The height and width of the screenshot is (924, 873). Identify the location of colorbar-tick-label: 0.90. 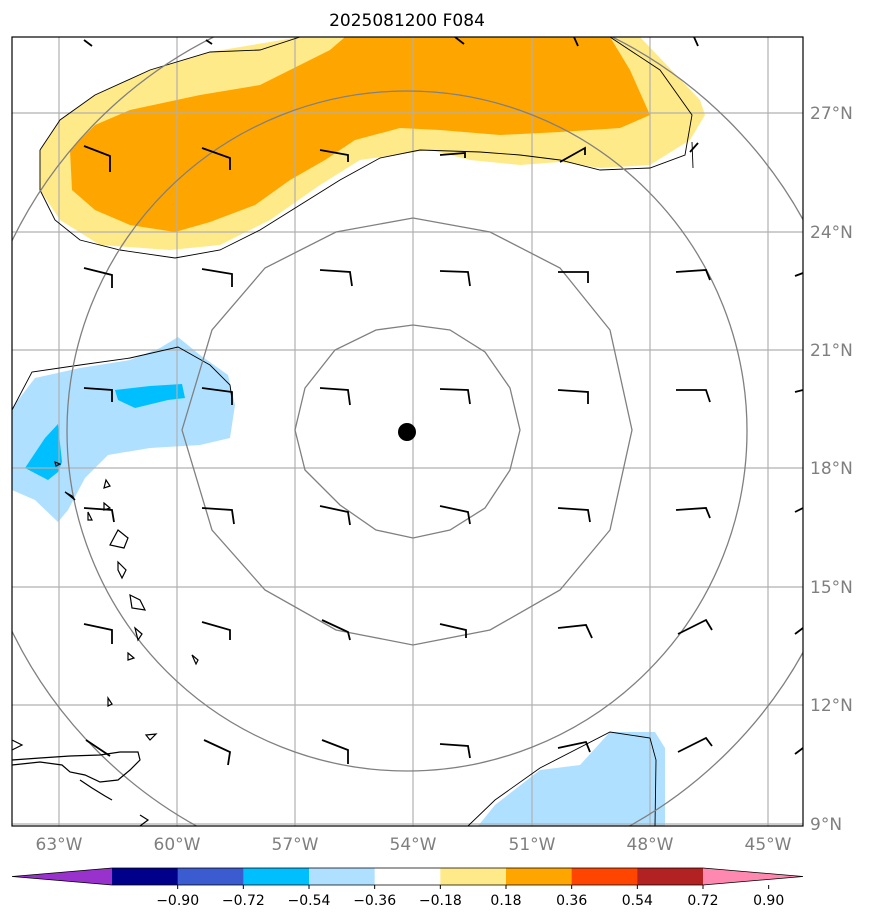
(768, 901).